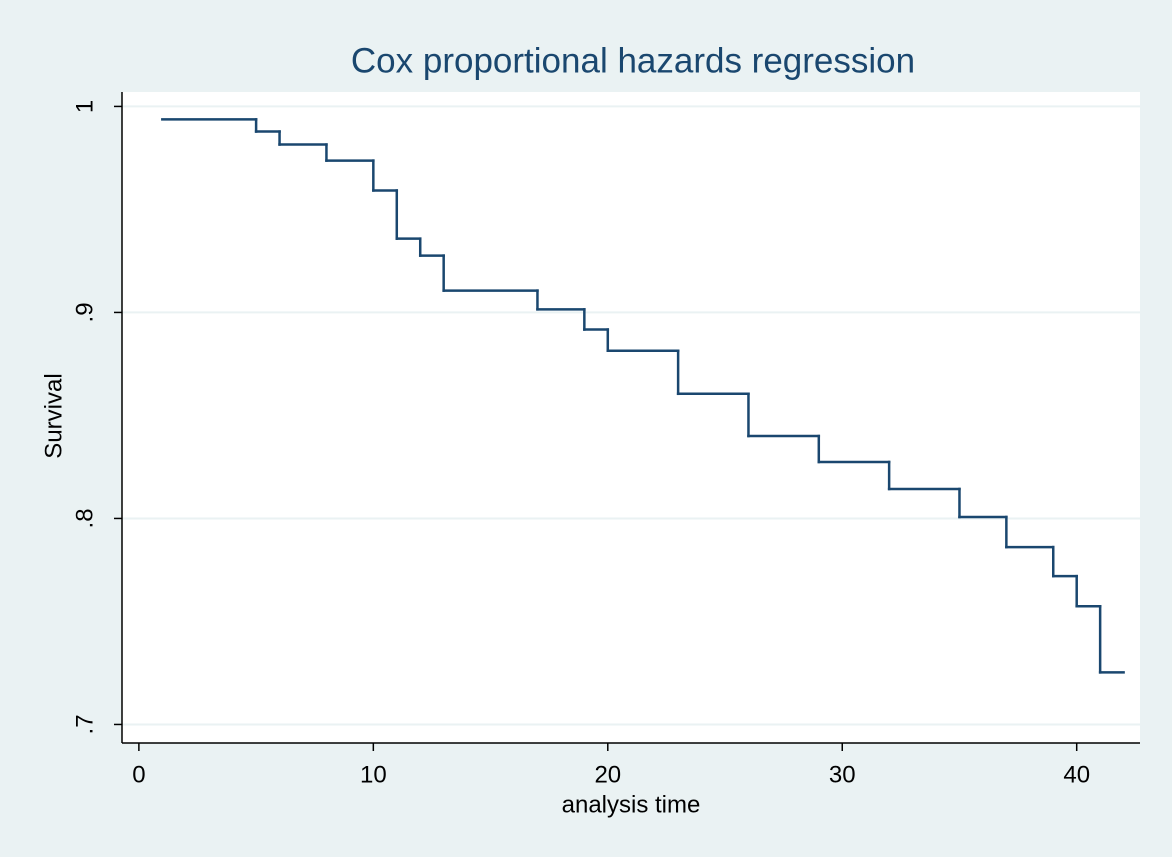 Image resolution: width=1172 pixels, height=857 pixels. I want to click on chart-title: Cox proportional hazards regression, so click(633, 60).